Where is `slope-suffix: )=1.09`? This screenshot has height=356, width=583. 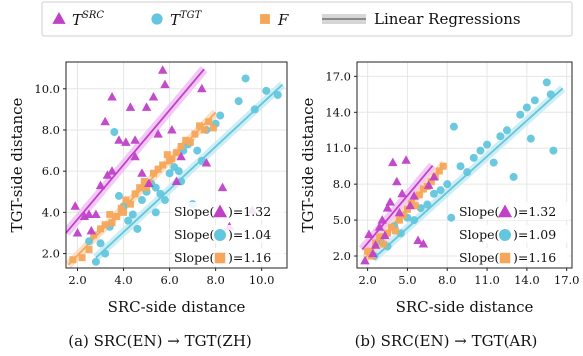 slope-suffix: )=1.09 is located at coordinates (534, 234).